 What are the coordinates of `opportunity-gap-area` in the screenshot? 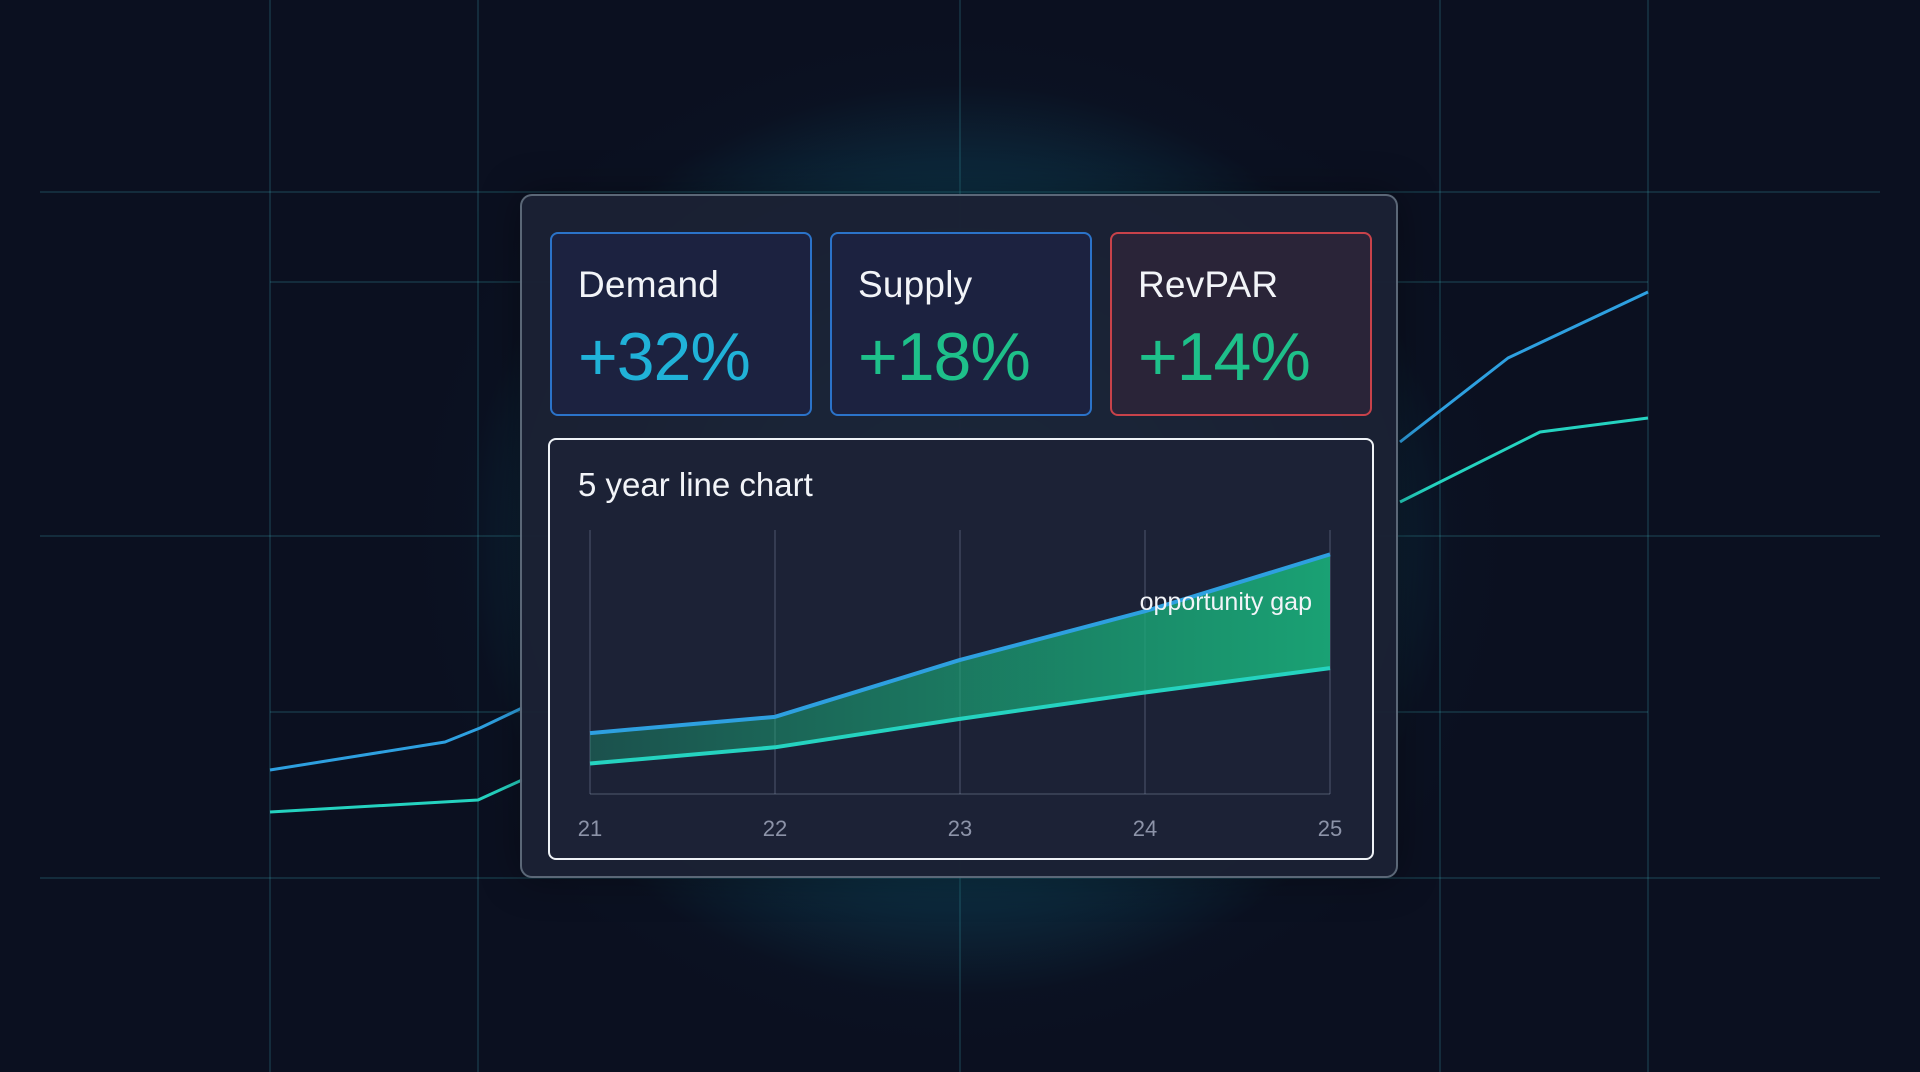 It's located at (960, 659).